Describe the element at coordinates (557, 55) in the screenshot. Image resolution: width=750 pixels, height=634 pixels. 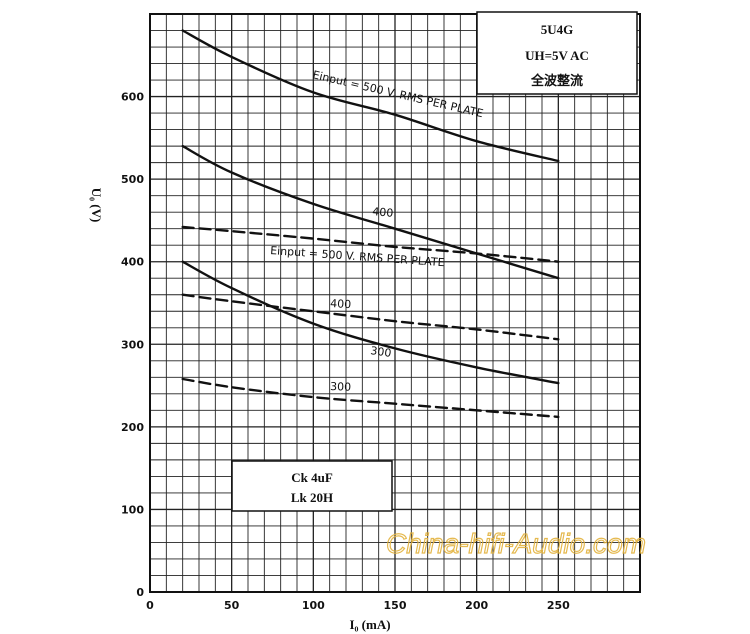
I see `heater-voltage: UH=5V AC` at that location.